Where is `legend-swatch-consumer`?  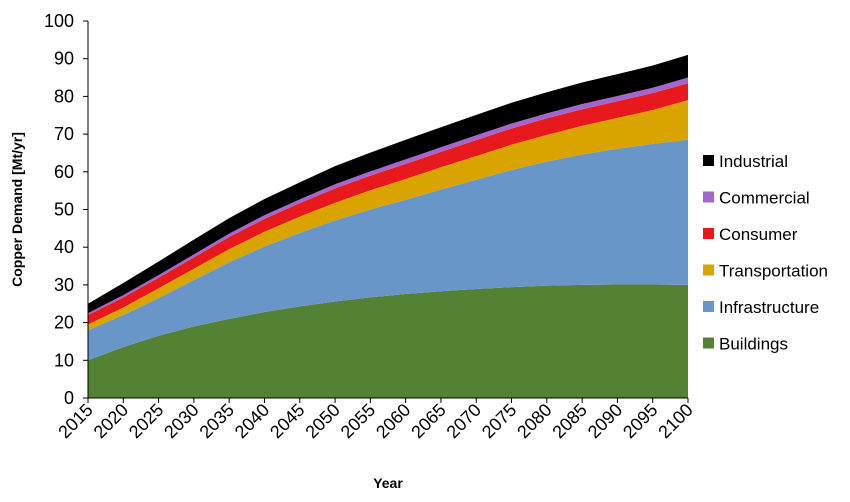 legend-swatch-consumer is located at coordinates (708, 233).